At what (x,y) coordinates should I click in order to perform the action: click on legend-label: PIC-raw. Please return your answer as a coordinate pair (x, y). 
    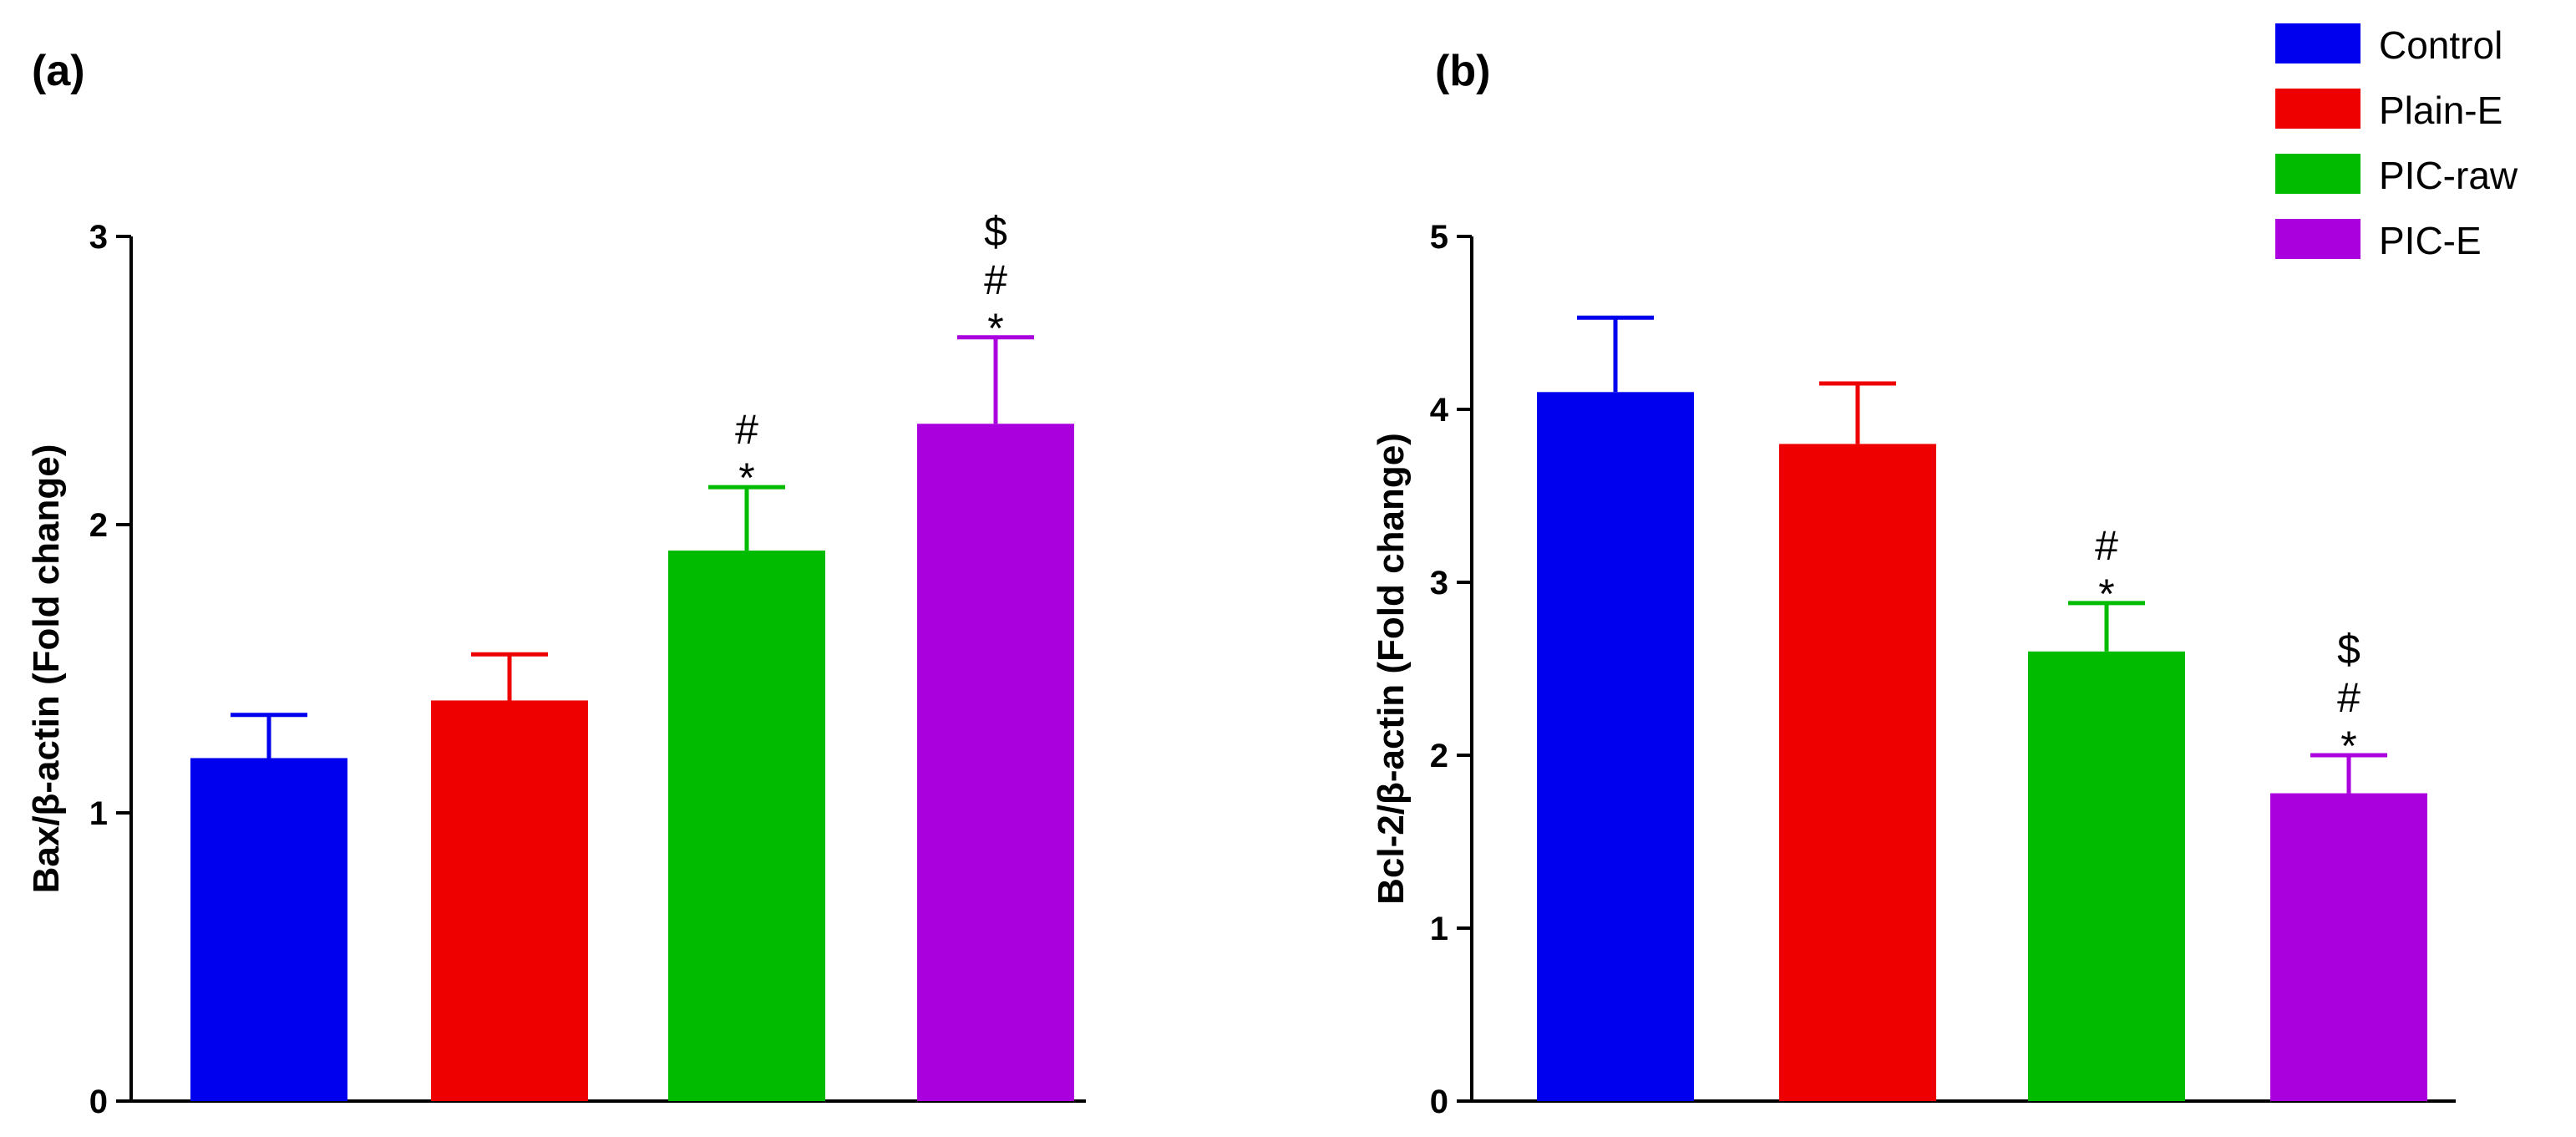
    Looking at the image, I should click on (2448, 175).